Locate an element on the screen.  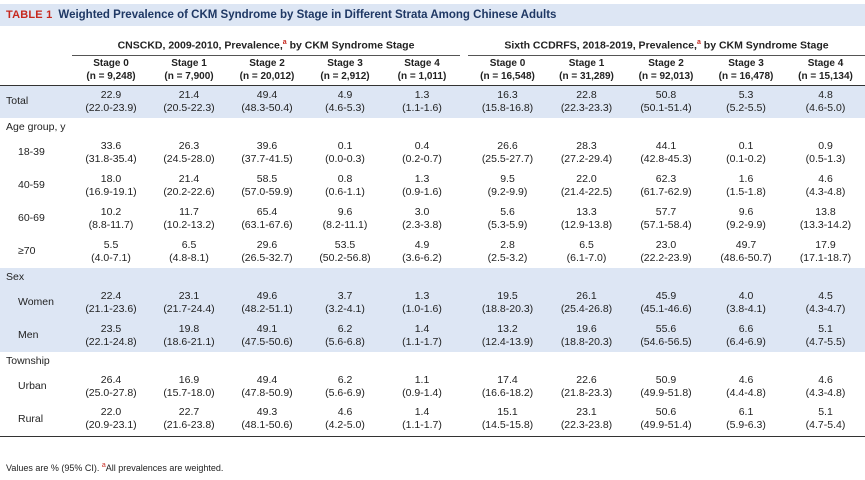
prevalence-cell: 26.1 (25.4-26.8) is located at coordinates (586, 302).